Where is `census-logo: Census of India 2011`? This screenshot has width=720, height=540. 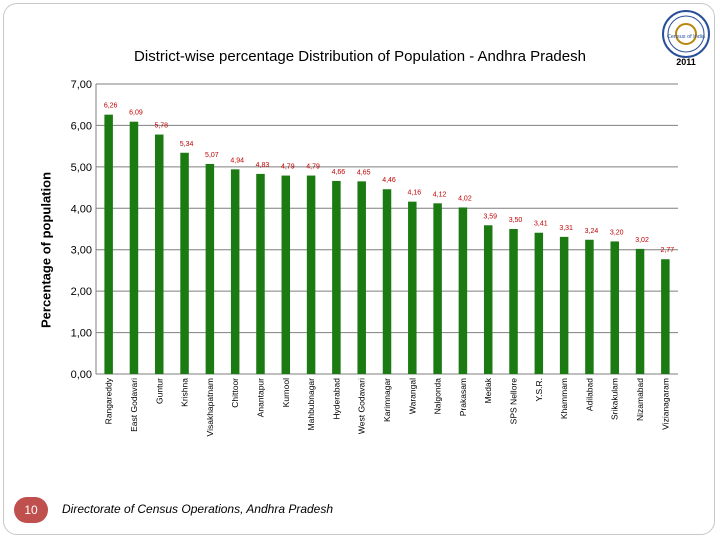
census-logo: Census of India 2011 is located at coordinates (686, 38).